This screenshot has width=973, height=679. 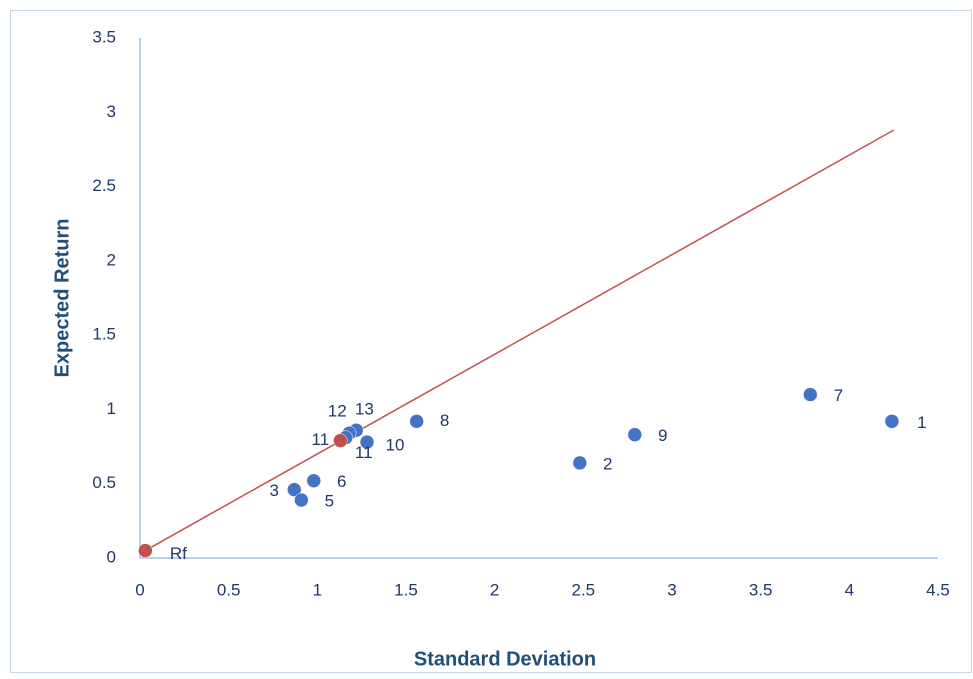 I want to click on x-tick-label: 1, so click(x=317, y=589).